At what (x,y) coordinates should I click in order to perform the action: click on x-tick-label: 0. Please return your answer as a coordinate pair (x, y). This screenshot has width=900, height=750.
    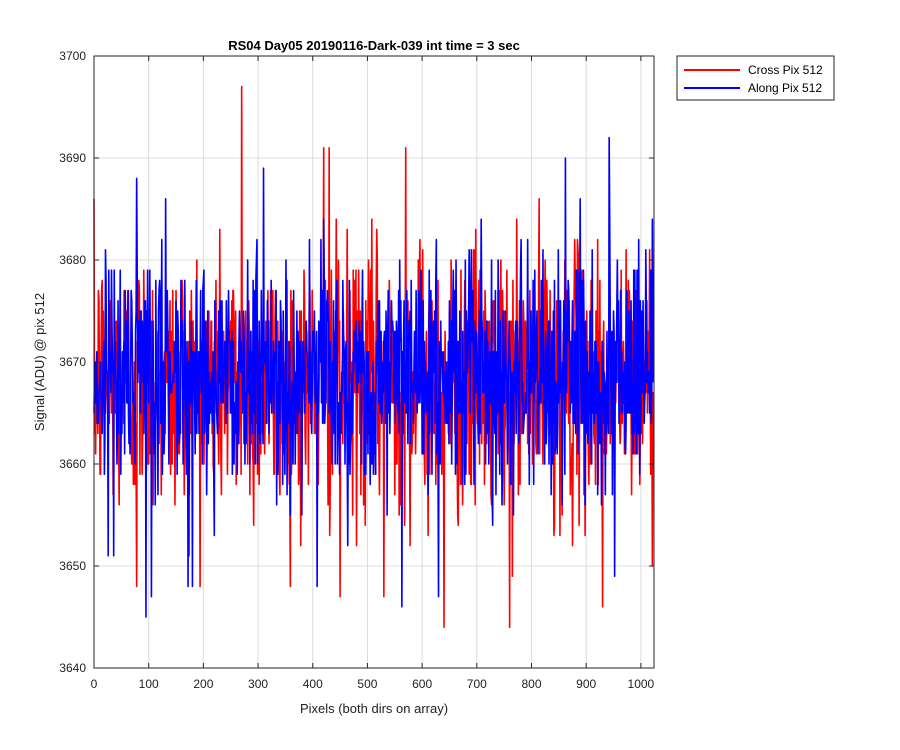
    Looking at the image, I should click on (94, 684).